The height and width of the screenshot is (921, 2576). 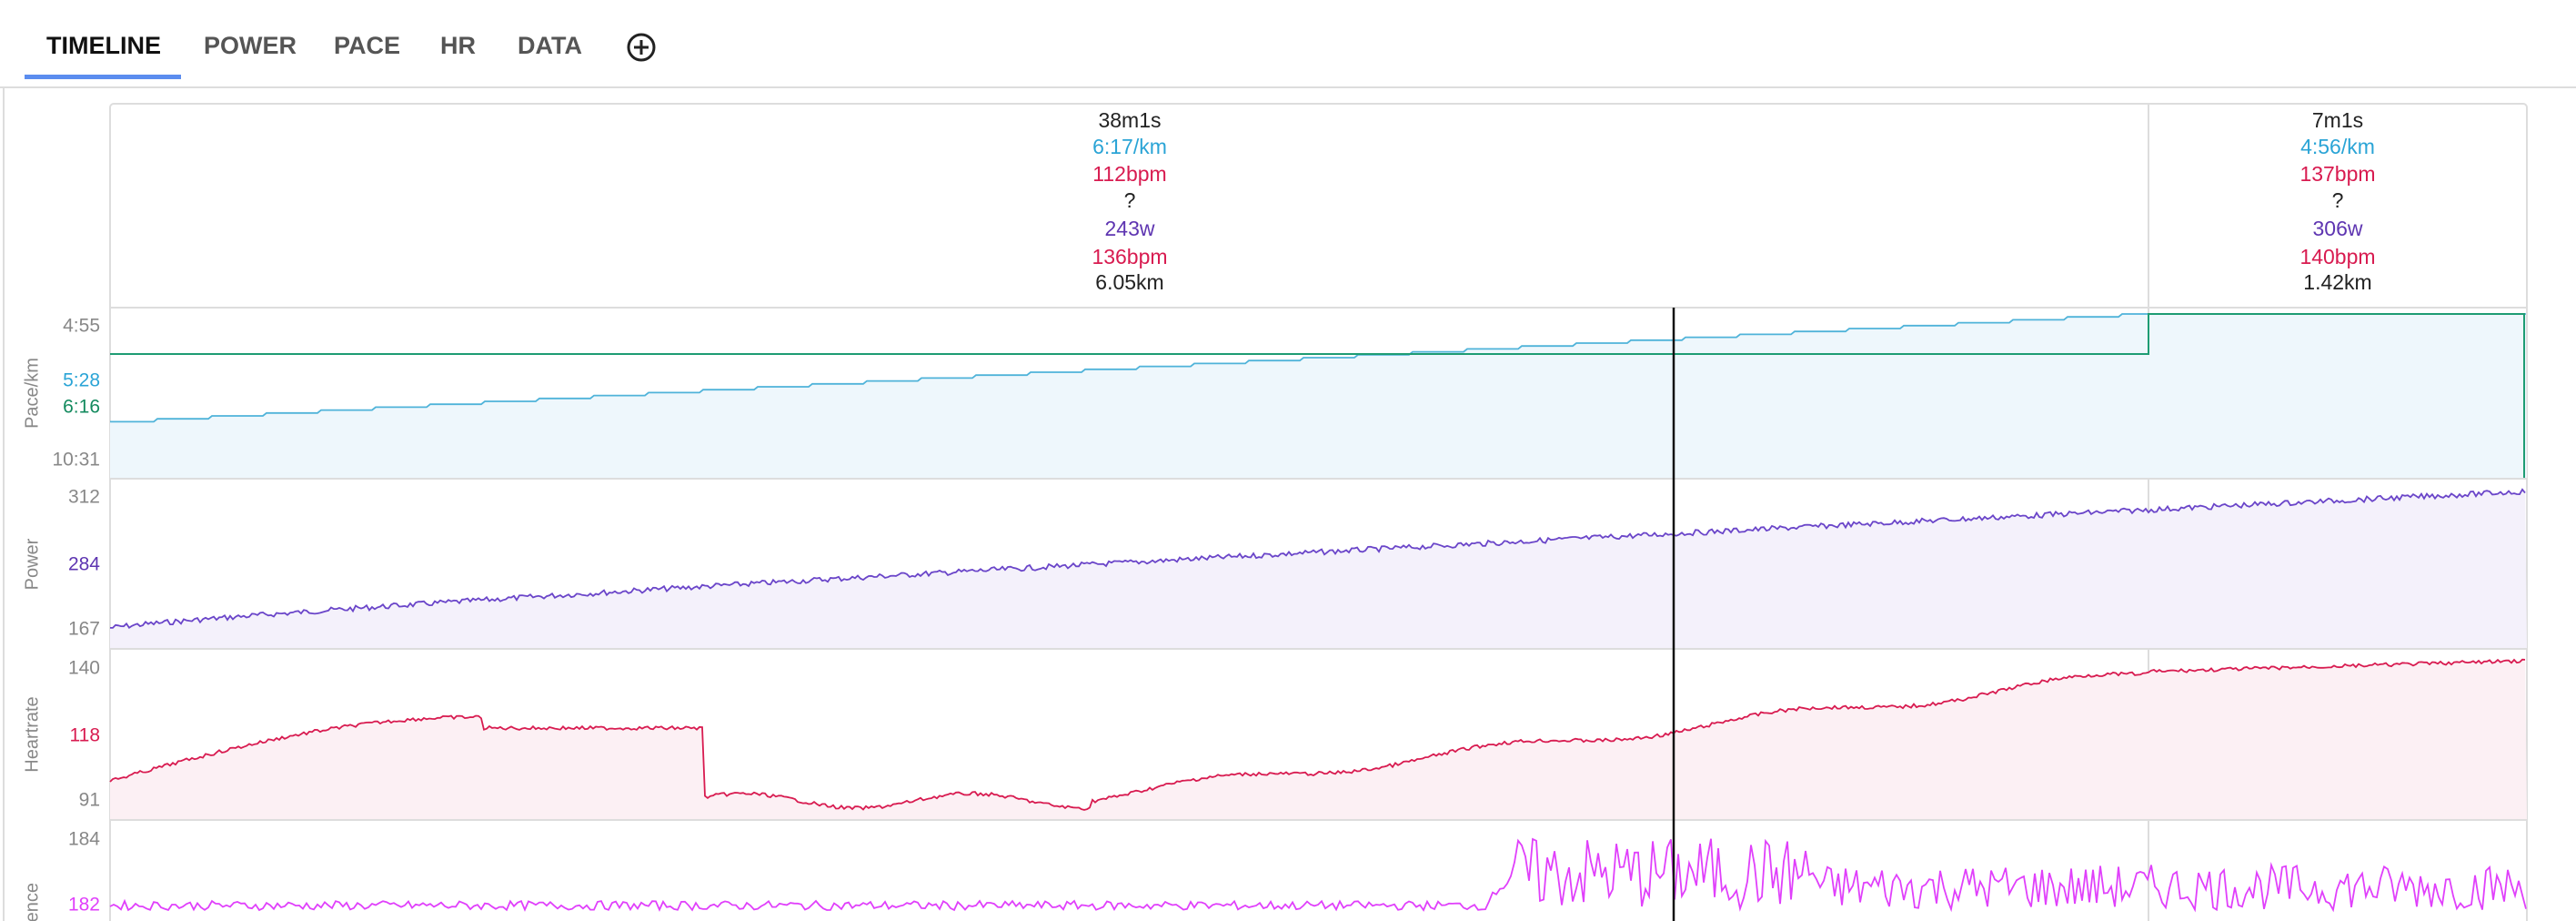 What do you see at coordinates (2337, 174) in the screenshot?
I see `hr: 137bpm` at bounding box center [2337, 174].